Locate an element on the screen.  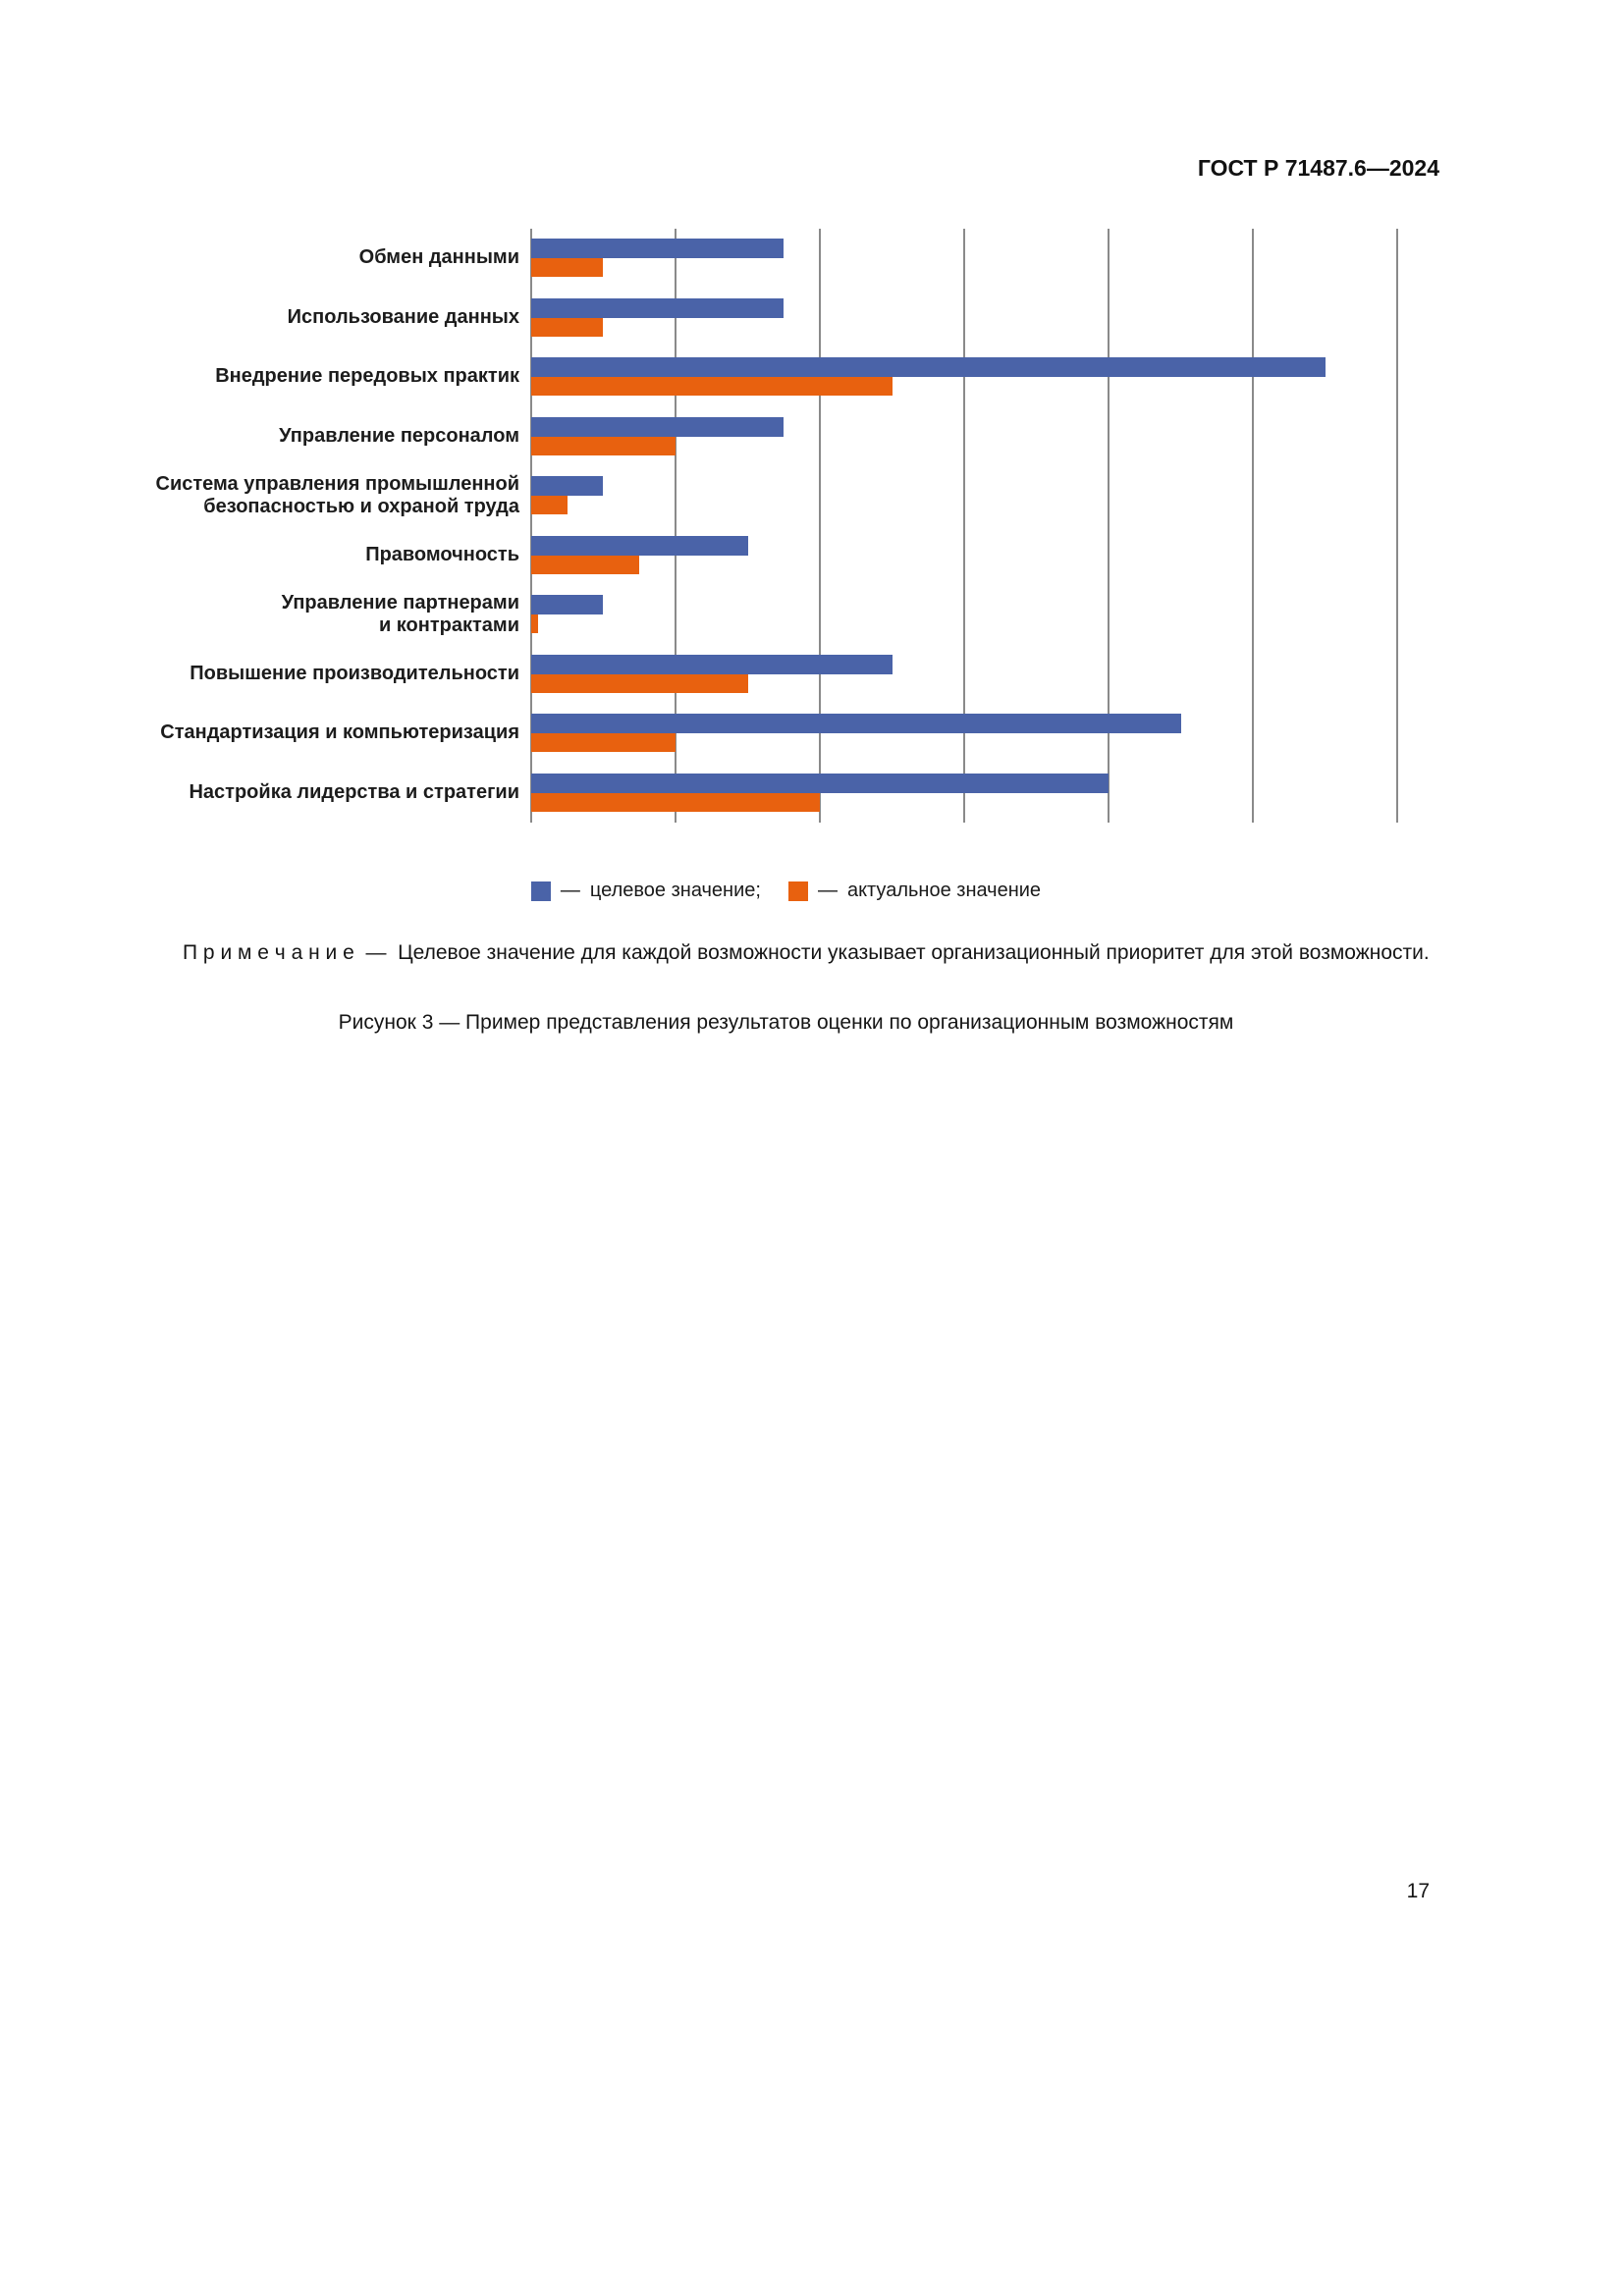
category-label: Настройка лидерства и стратегии is located at coordinates (354, 791).